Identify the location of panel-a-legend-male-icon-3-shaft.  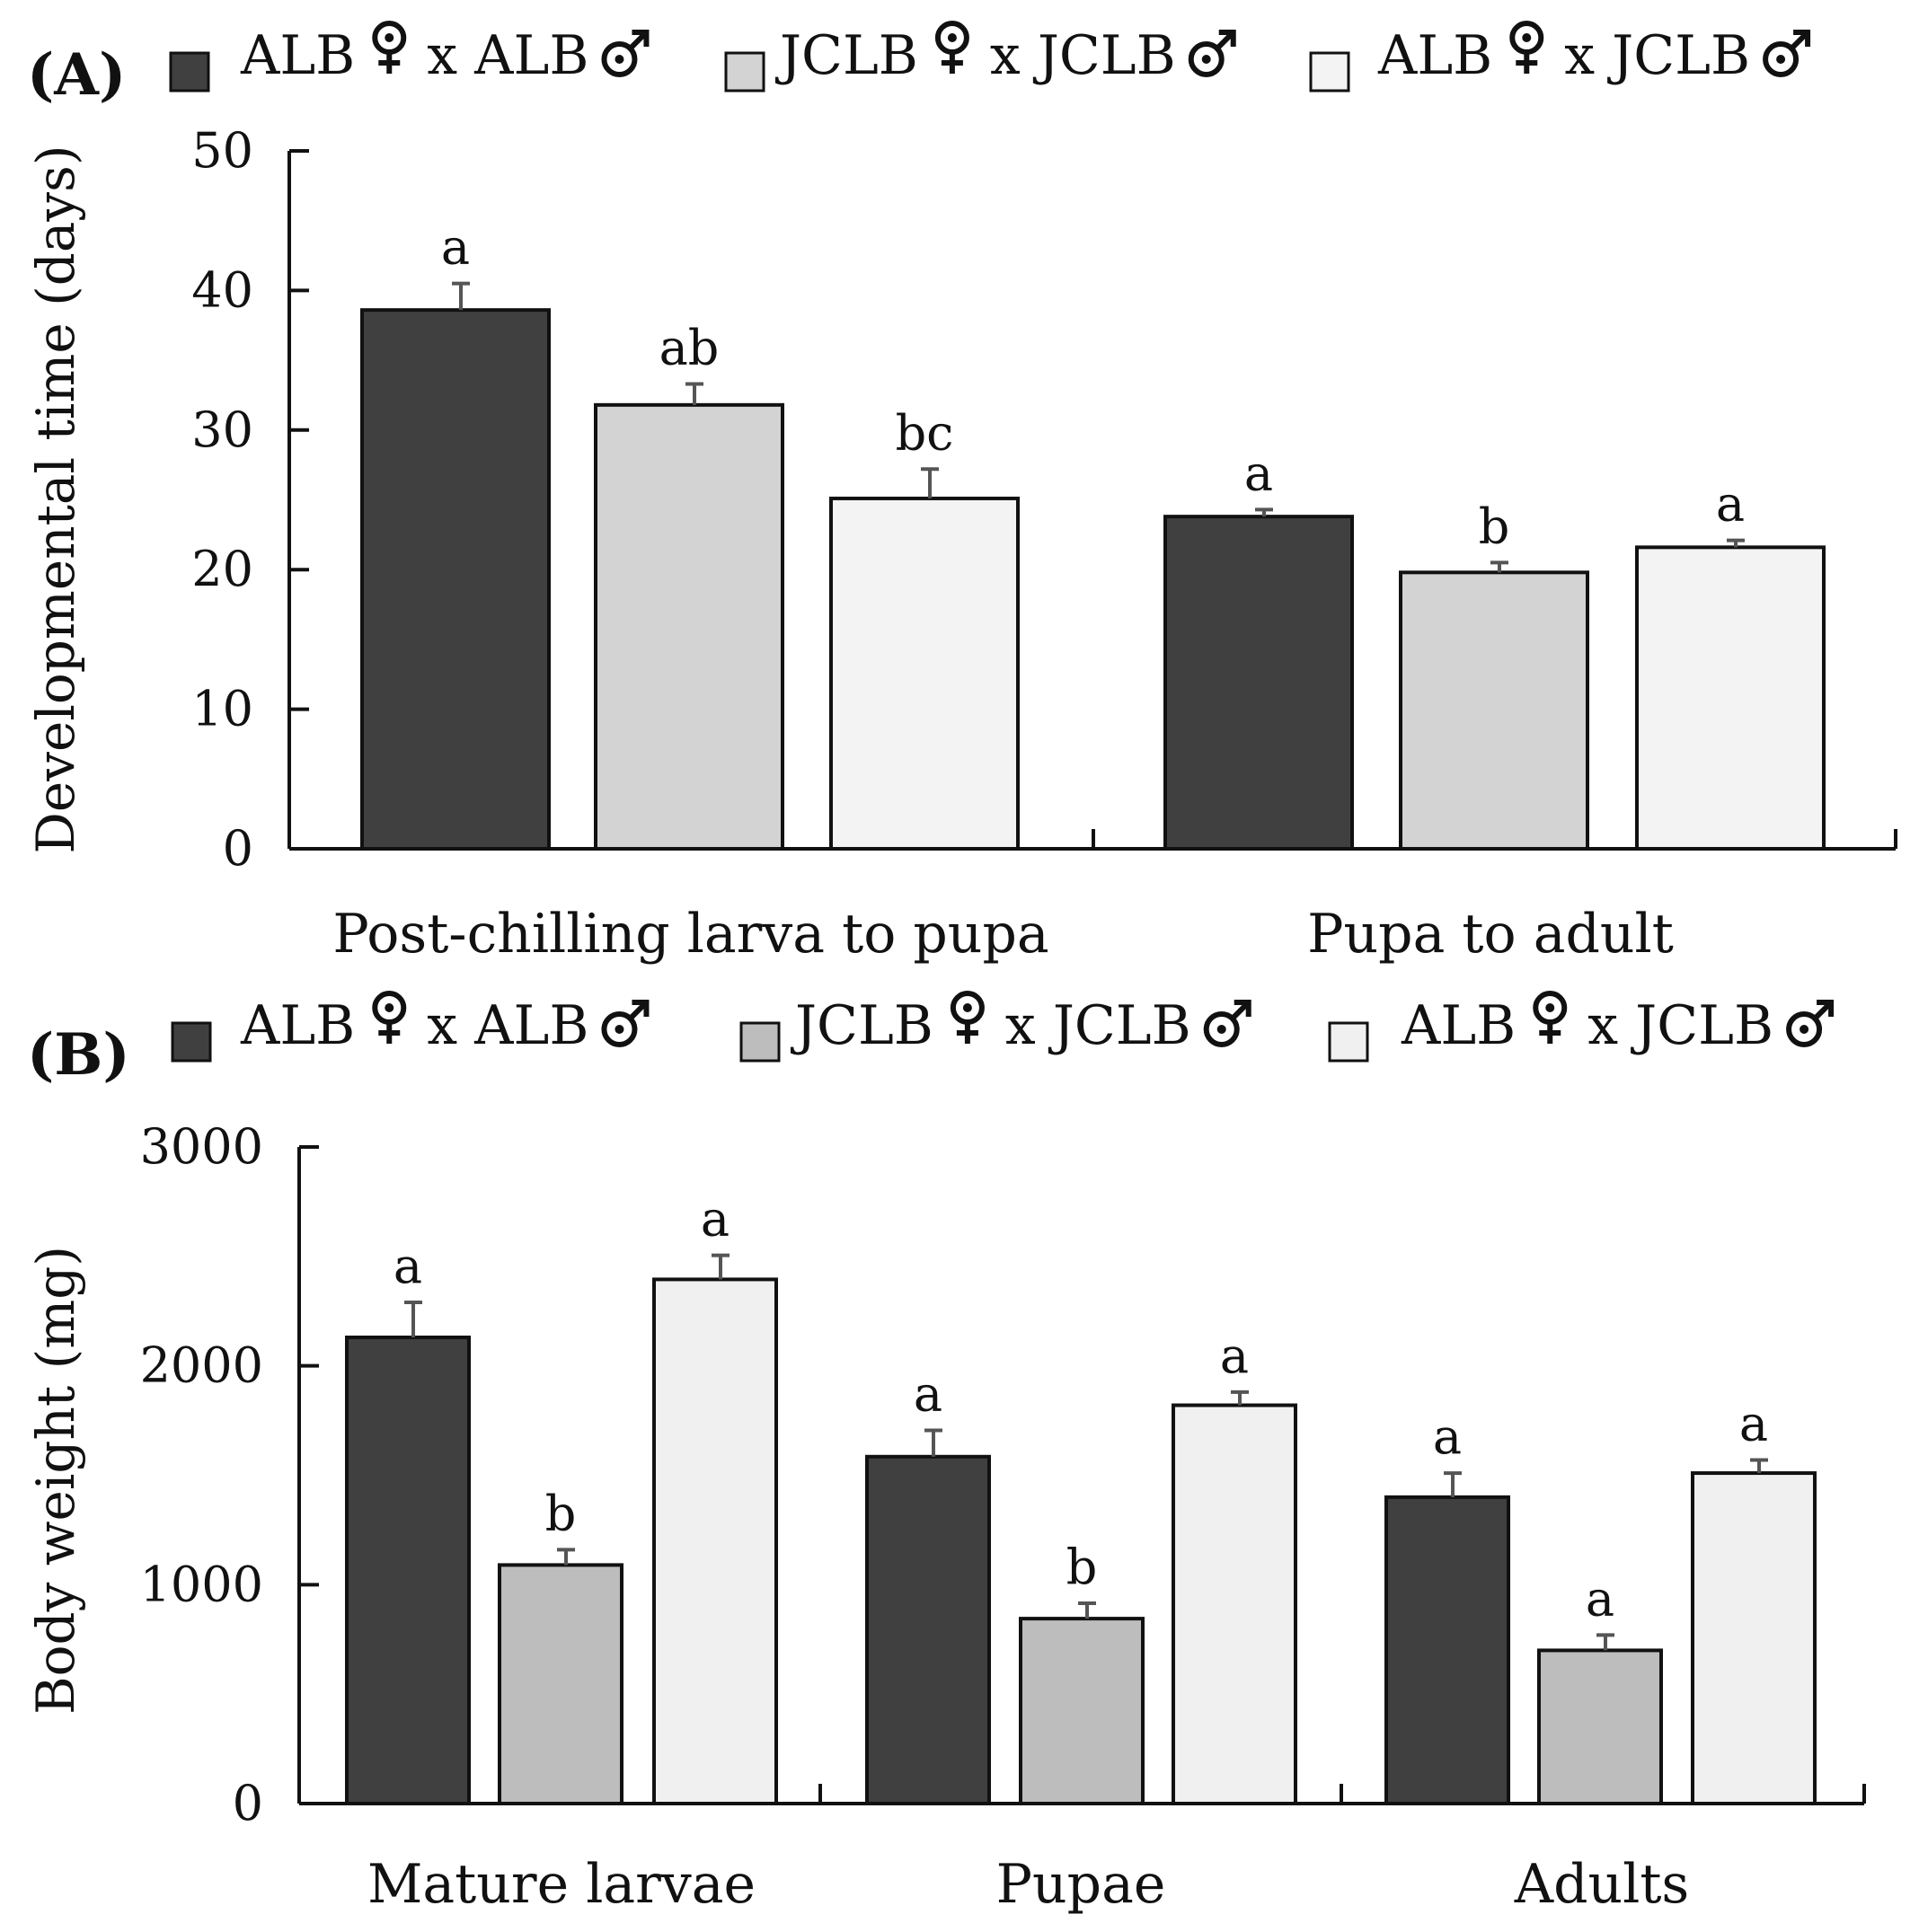
(1798, 41).